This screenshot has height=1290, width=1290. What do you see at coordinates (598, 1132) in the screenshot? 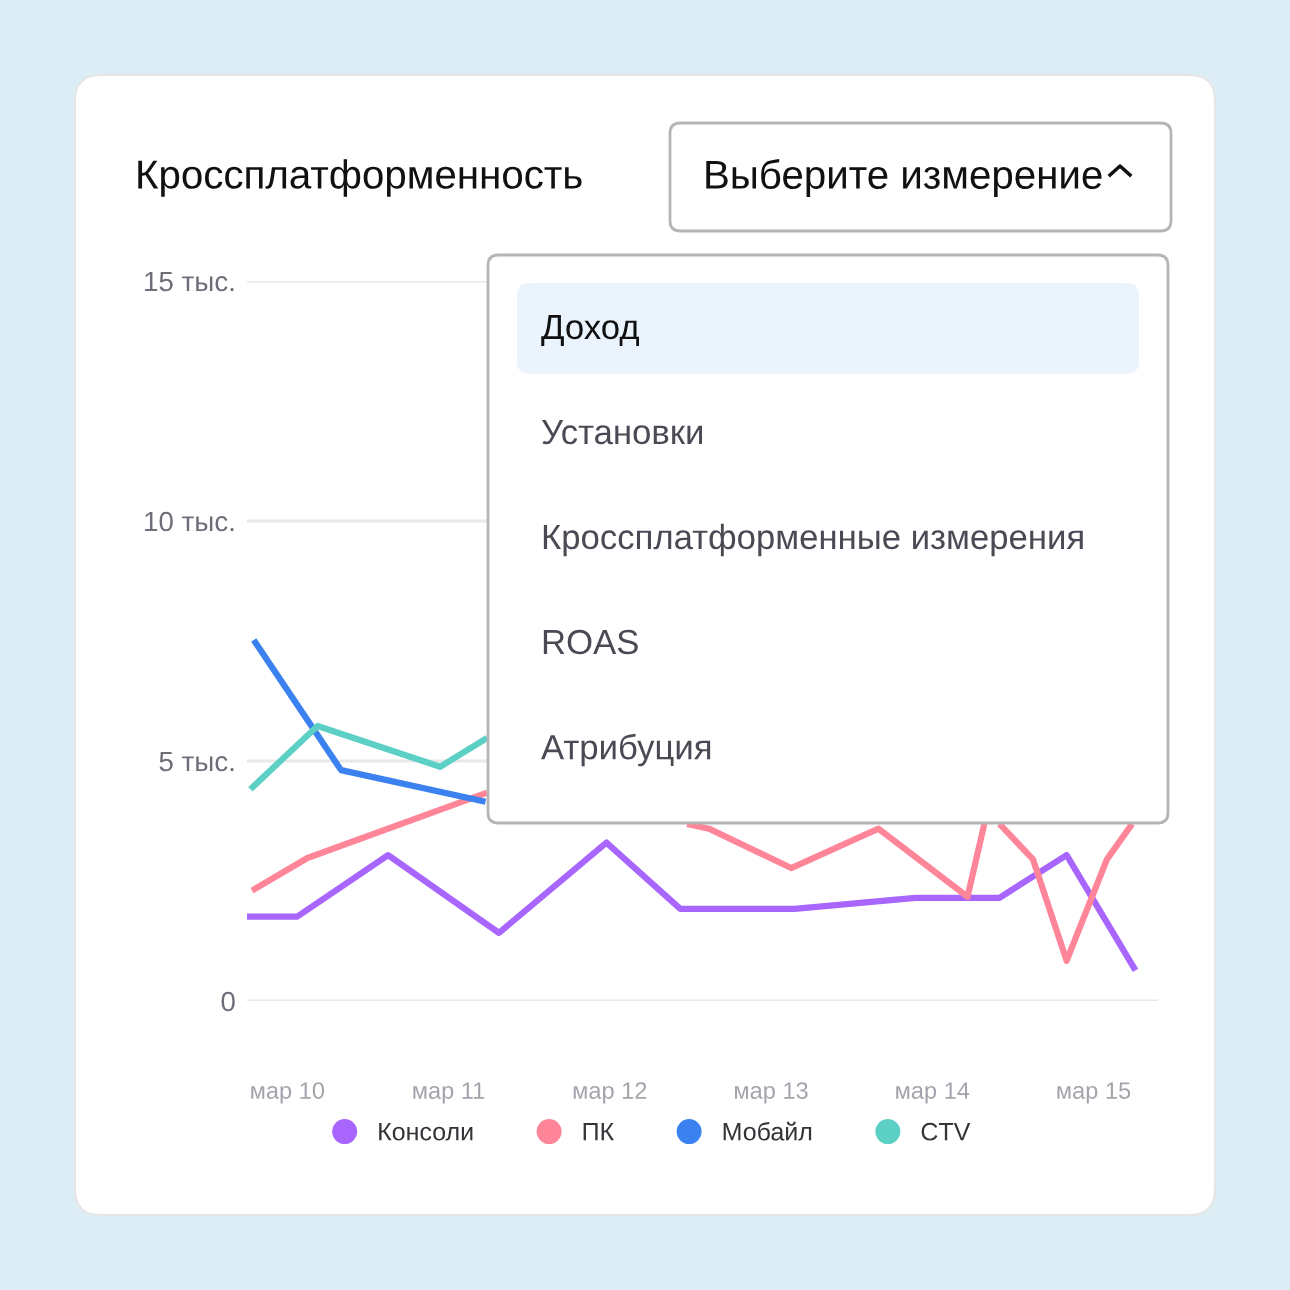
I see `legend-label: ПК` at bounding box center [598, 1132].